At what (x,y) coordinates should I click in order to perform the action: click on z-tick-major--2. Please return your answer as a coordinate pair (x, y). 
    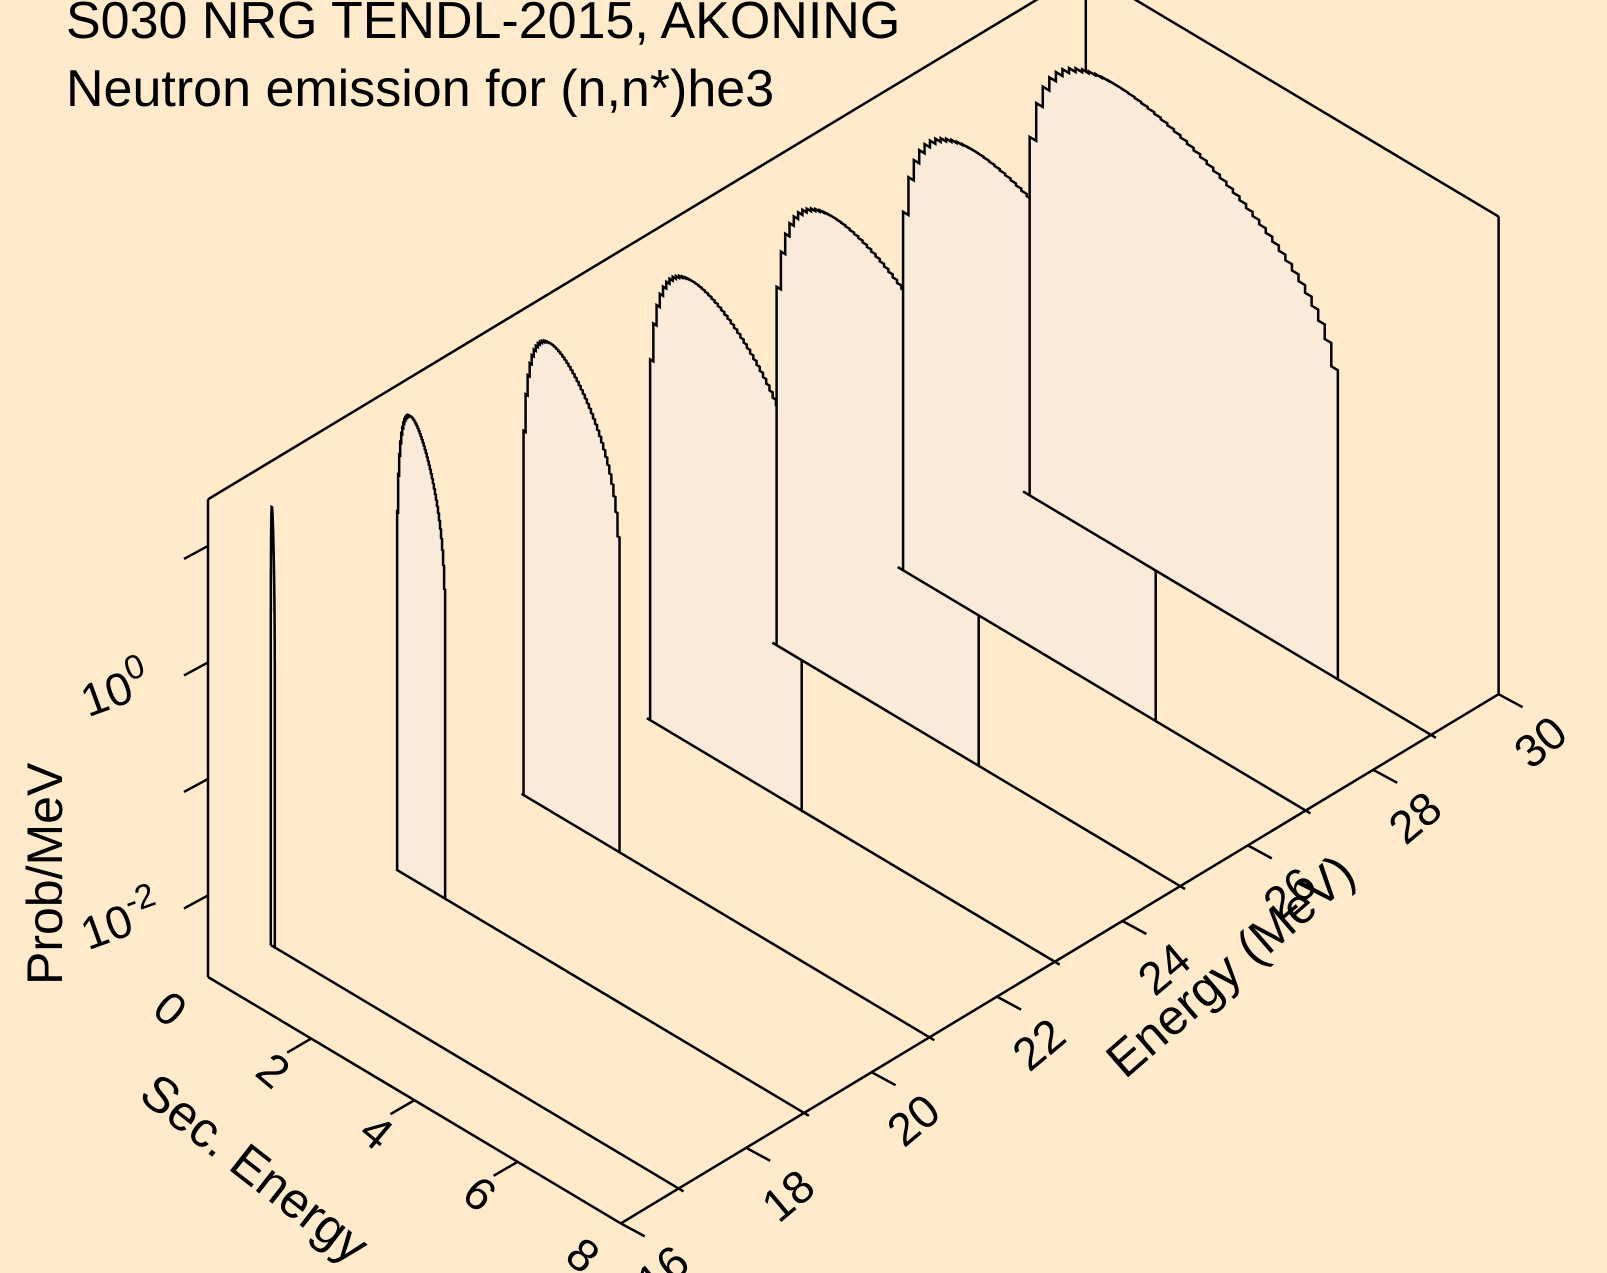
    Looking at the image, I should click on (196, 902).